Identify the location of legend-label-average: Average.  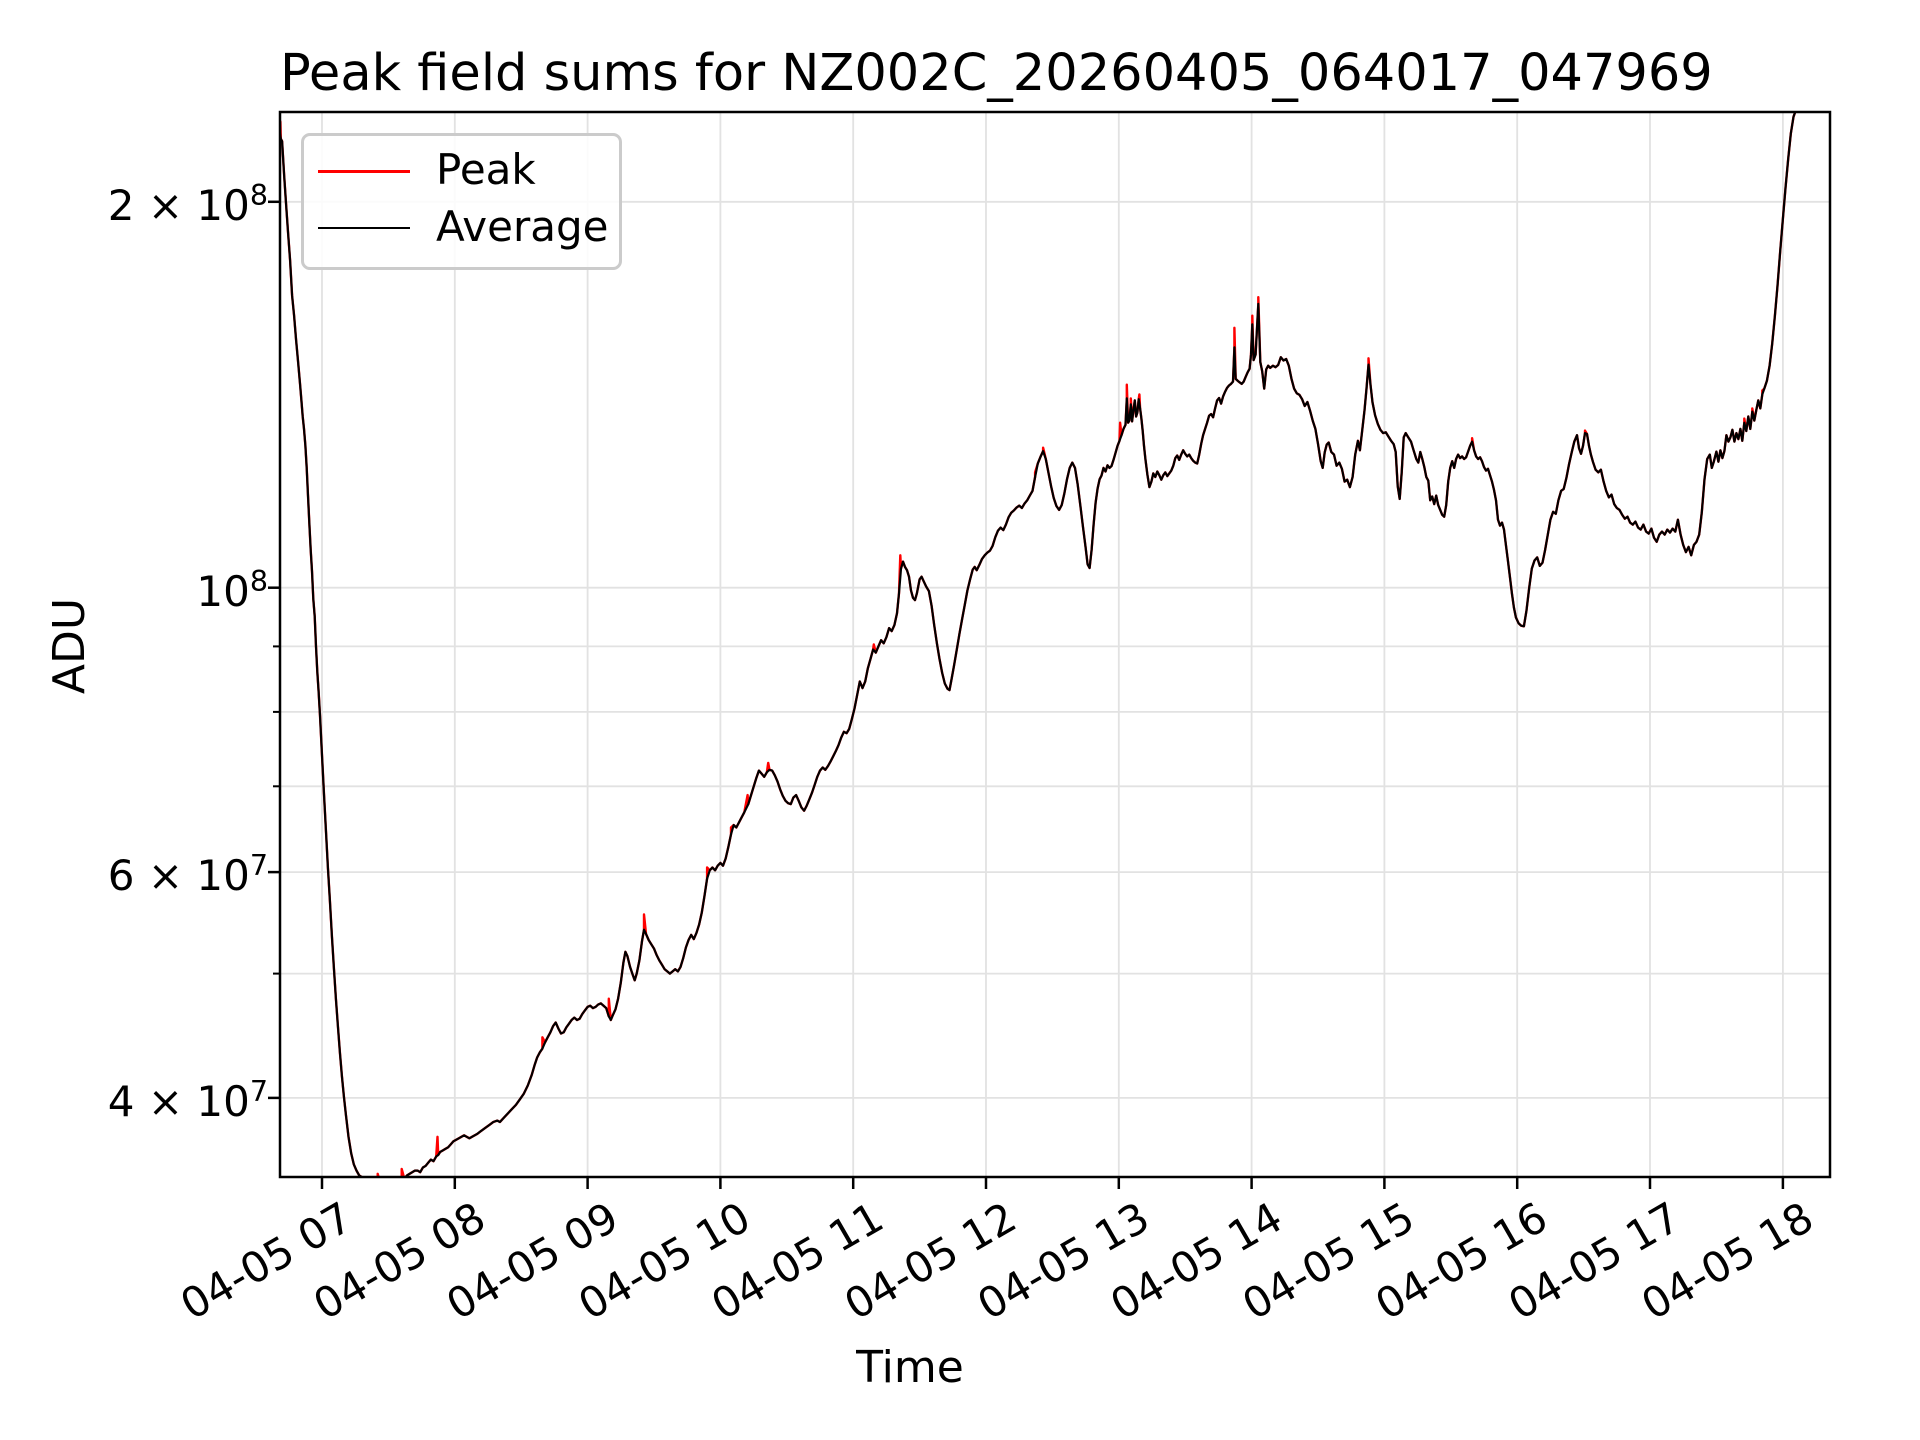
(522, 226).